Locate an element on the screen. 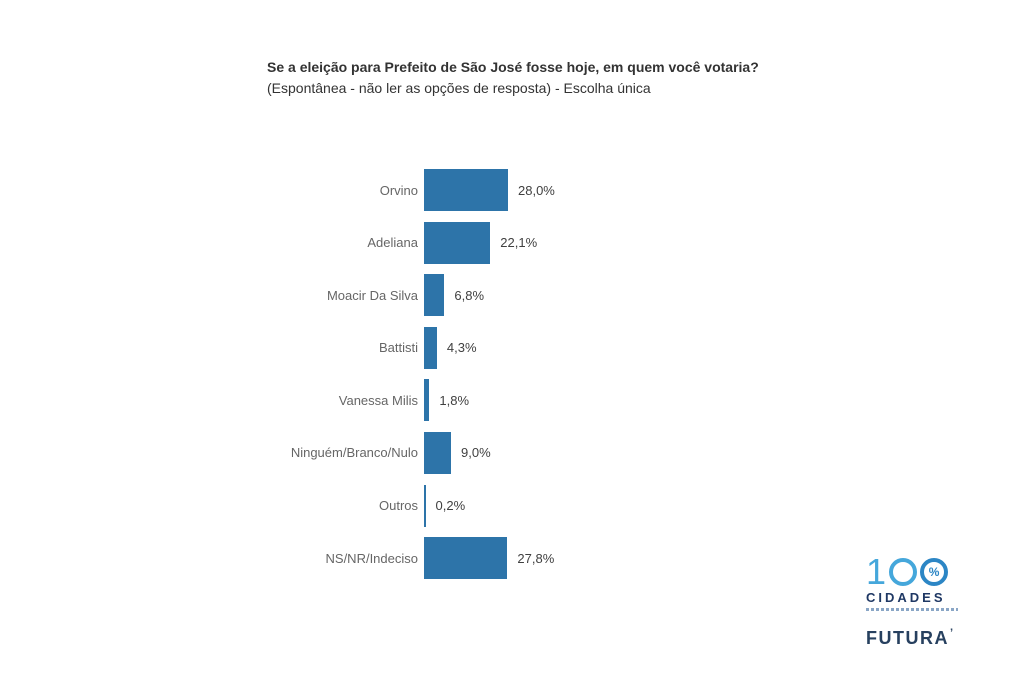  futura-logo: FUTURA ’ is located at coordinates (926, 638).